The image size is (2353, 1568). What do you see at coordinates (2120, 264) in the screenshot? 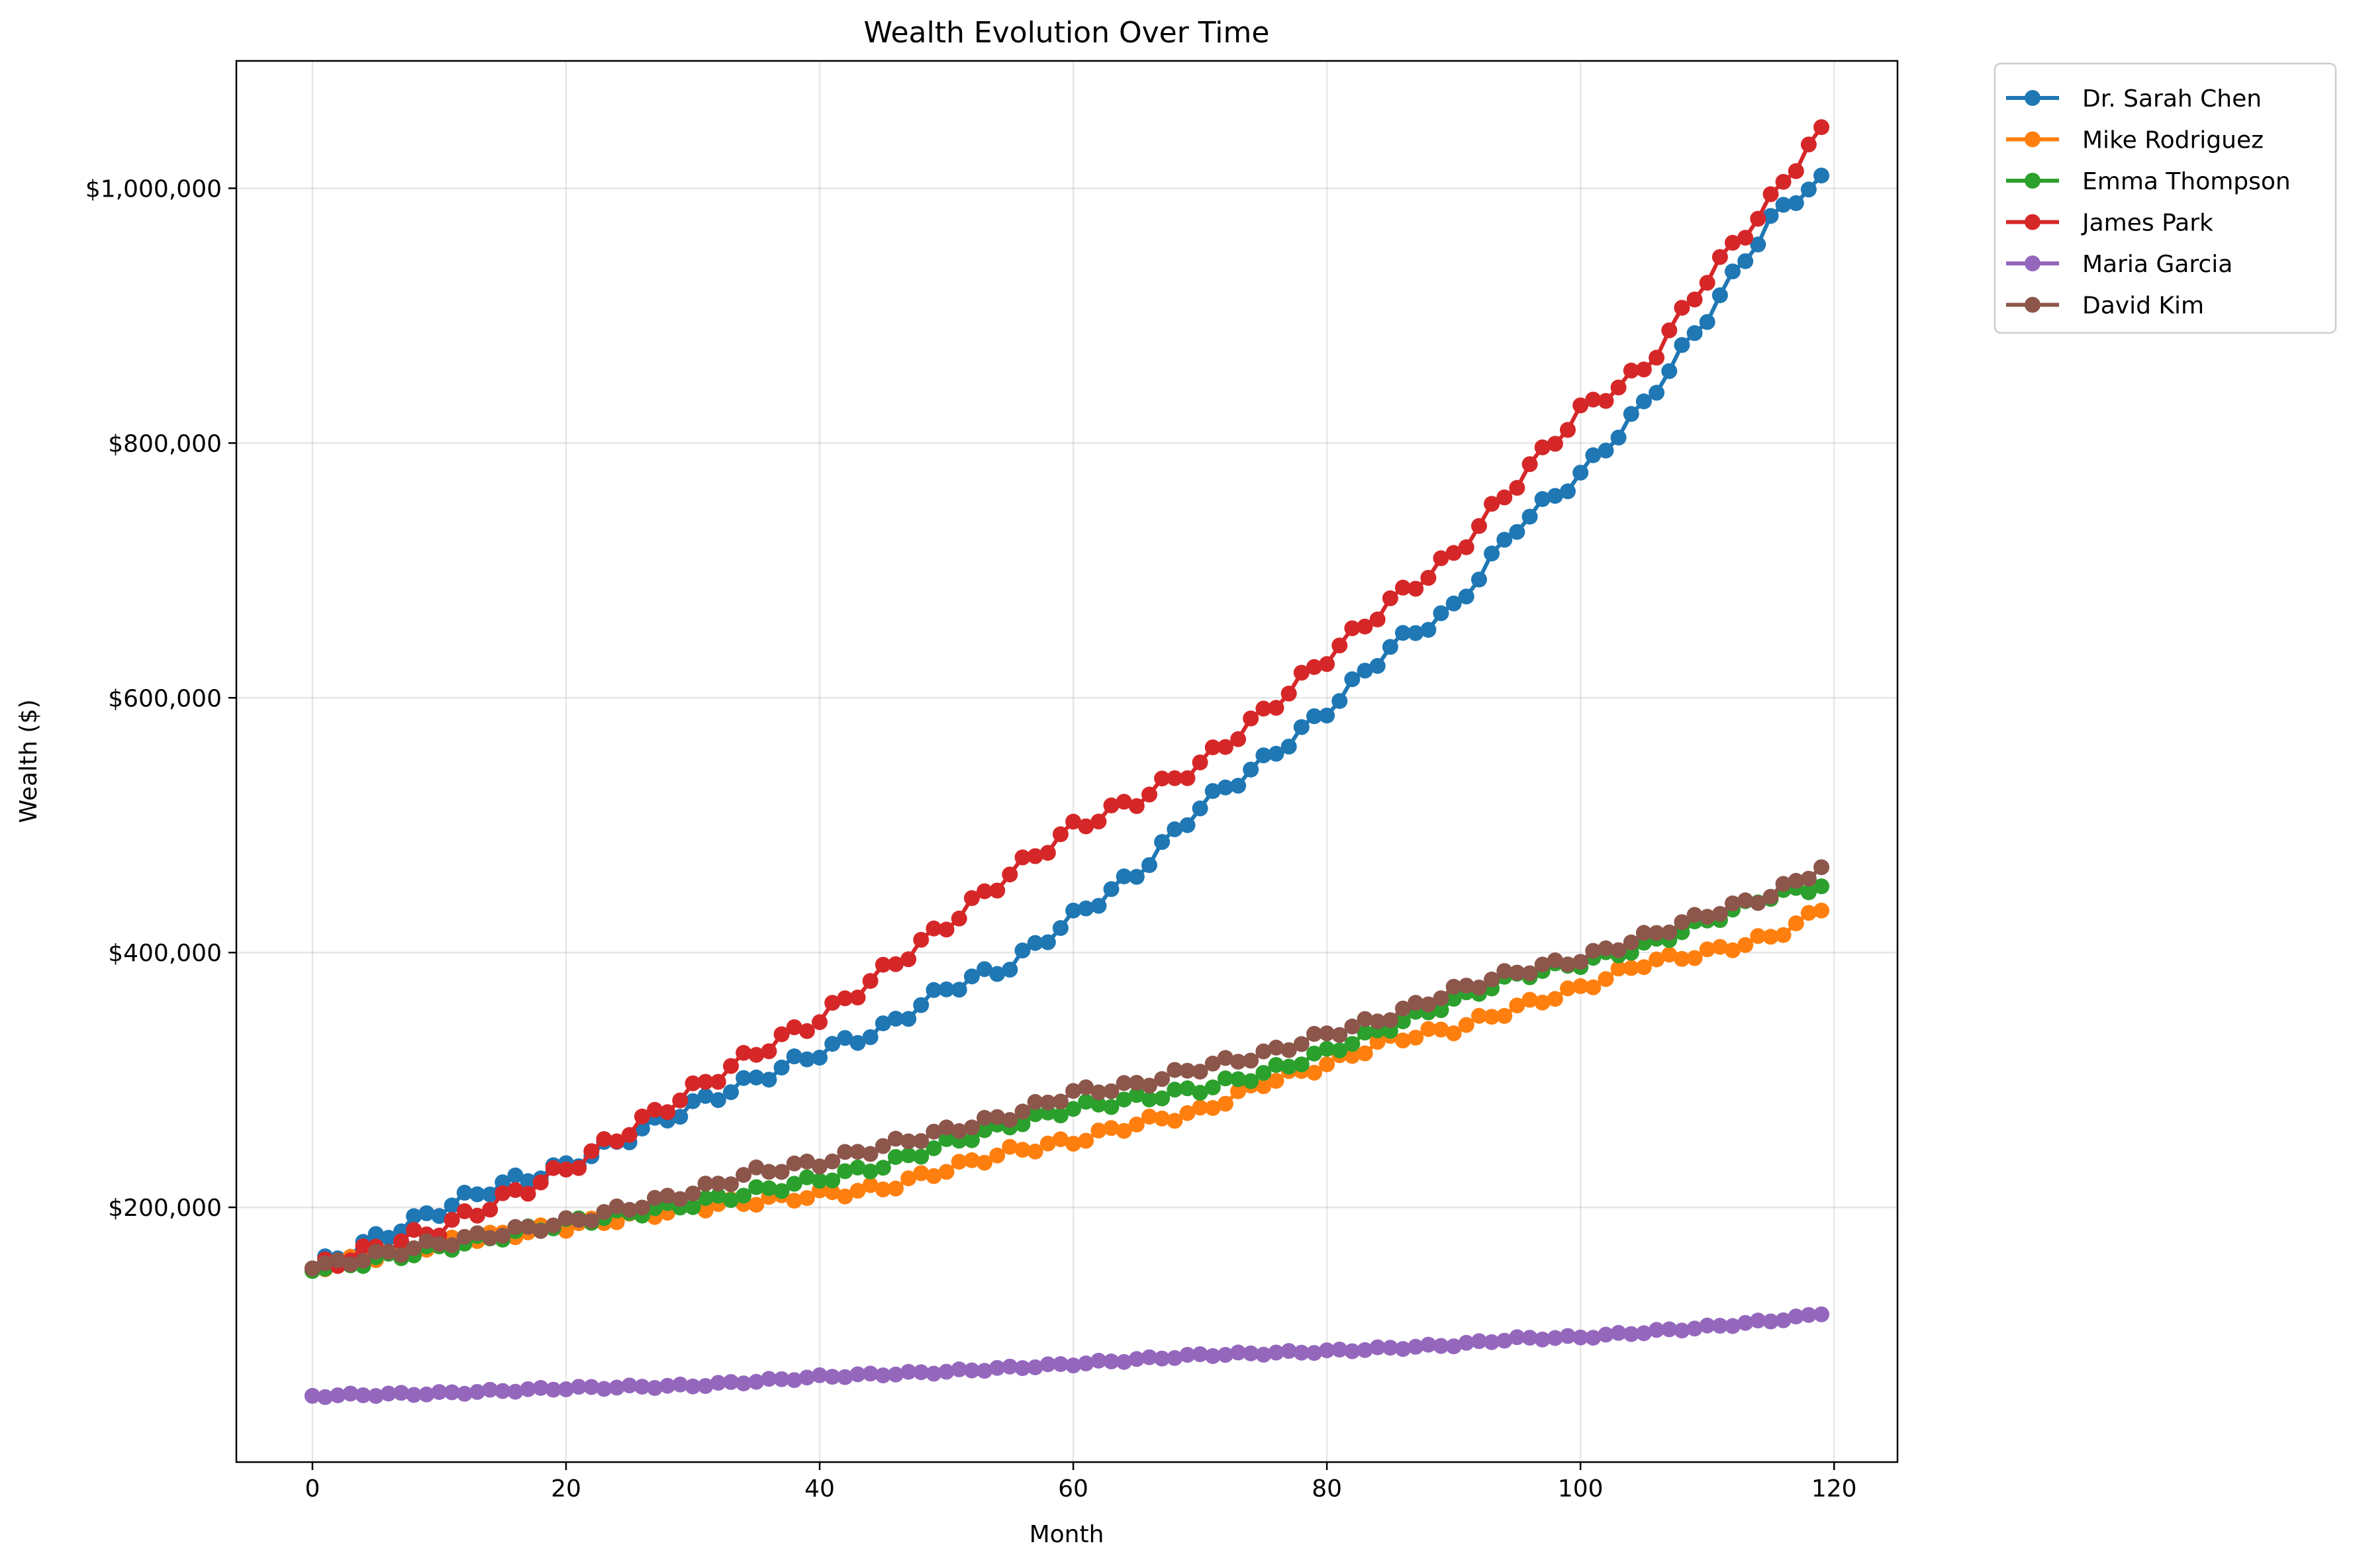
I see `legend-item: Maria Garcia` at bounding box center [2120, 264].